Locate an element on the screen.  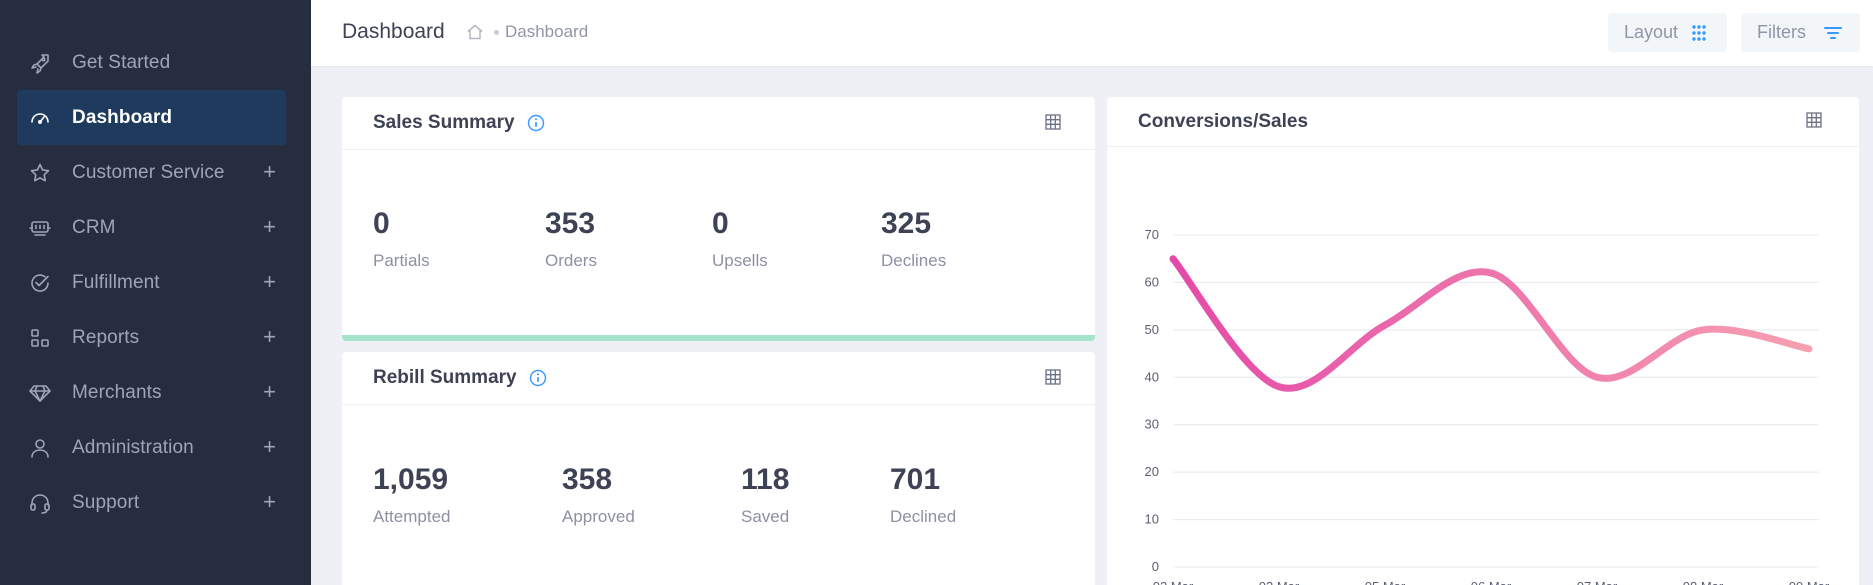
sidebar-item-reports: Reports + is located at coordinates (151, 337).